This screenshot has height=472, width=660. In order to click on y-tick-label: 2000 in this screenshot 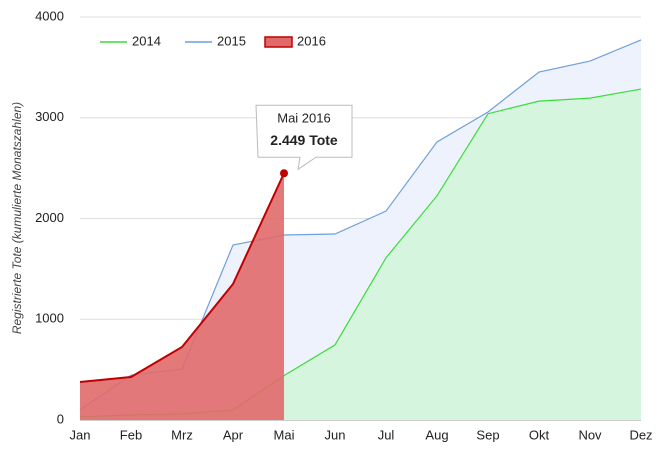, I will do `click(49, 217)`.